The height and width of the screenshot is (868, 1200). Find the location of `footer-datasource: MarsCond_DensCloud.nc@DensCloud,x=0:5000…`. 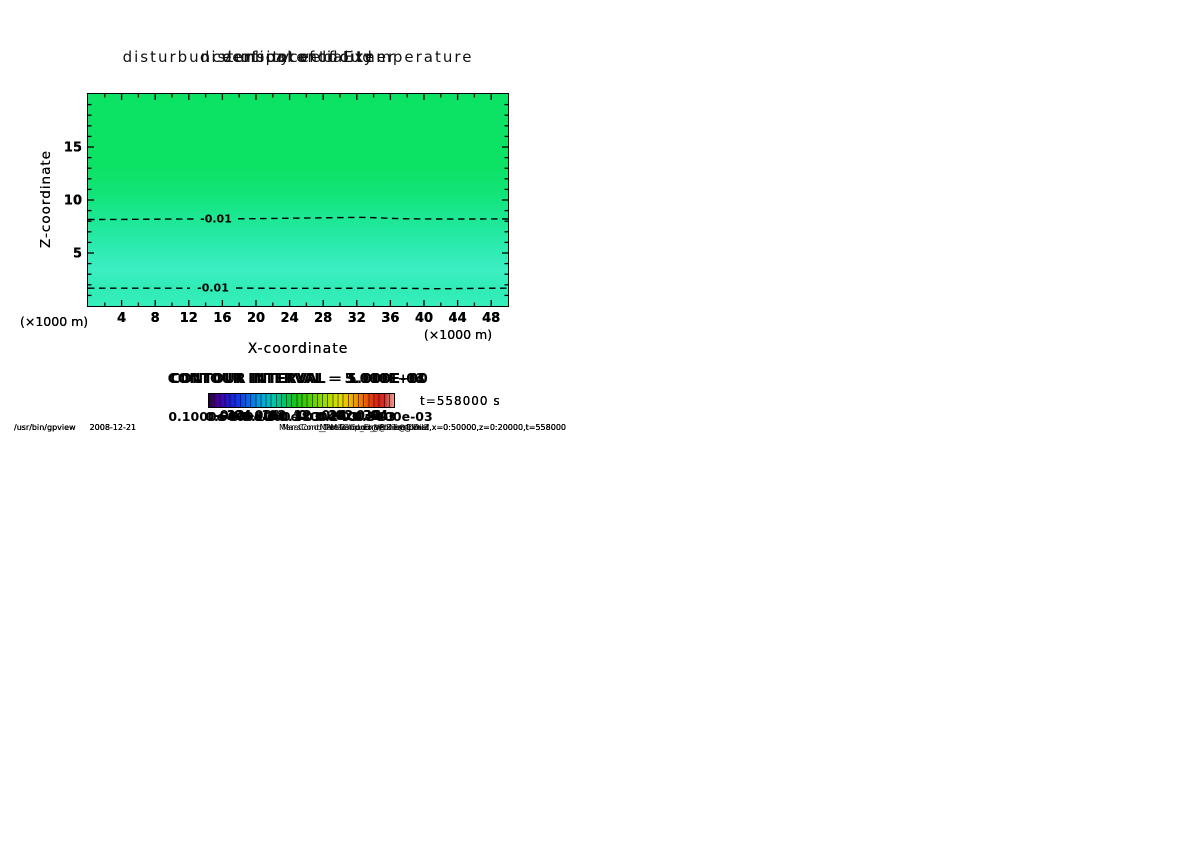

footer-datasource: MarsCond_DensCloud.nc@DensCloud,x=0:5000… is located at coordinates (422, 427).